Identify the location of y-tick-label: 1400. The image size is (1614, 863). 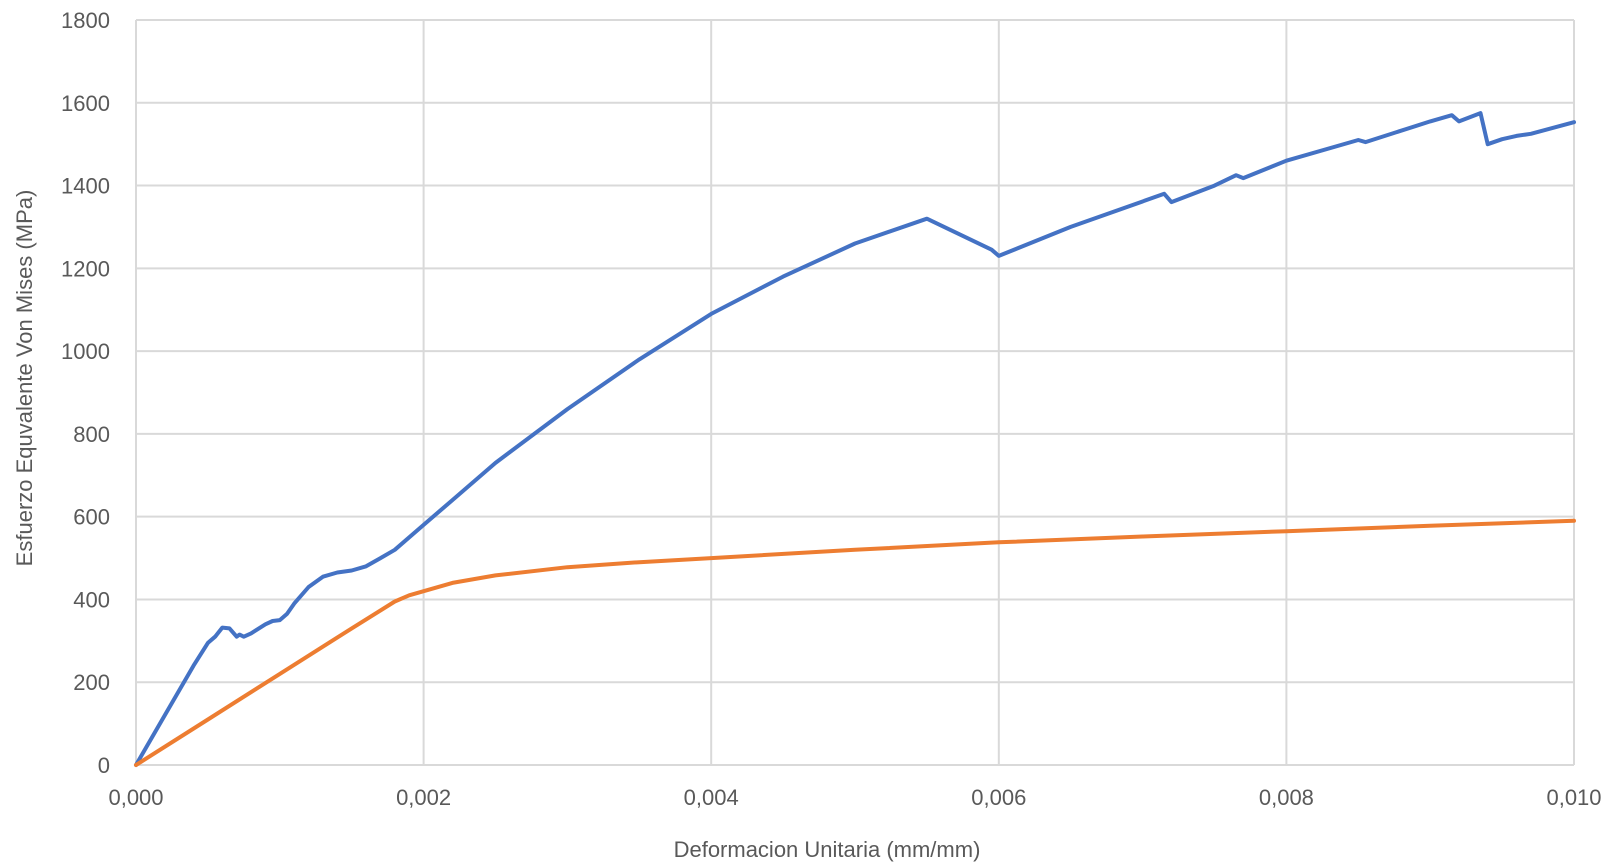
(85, 186).